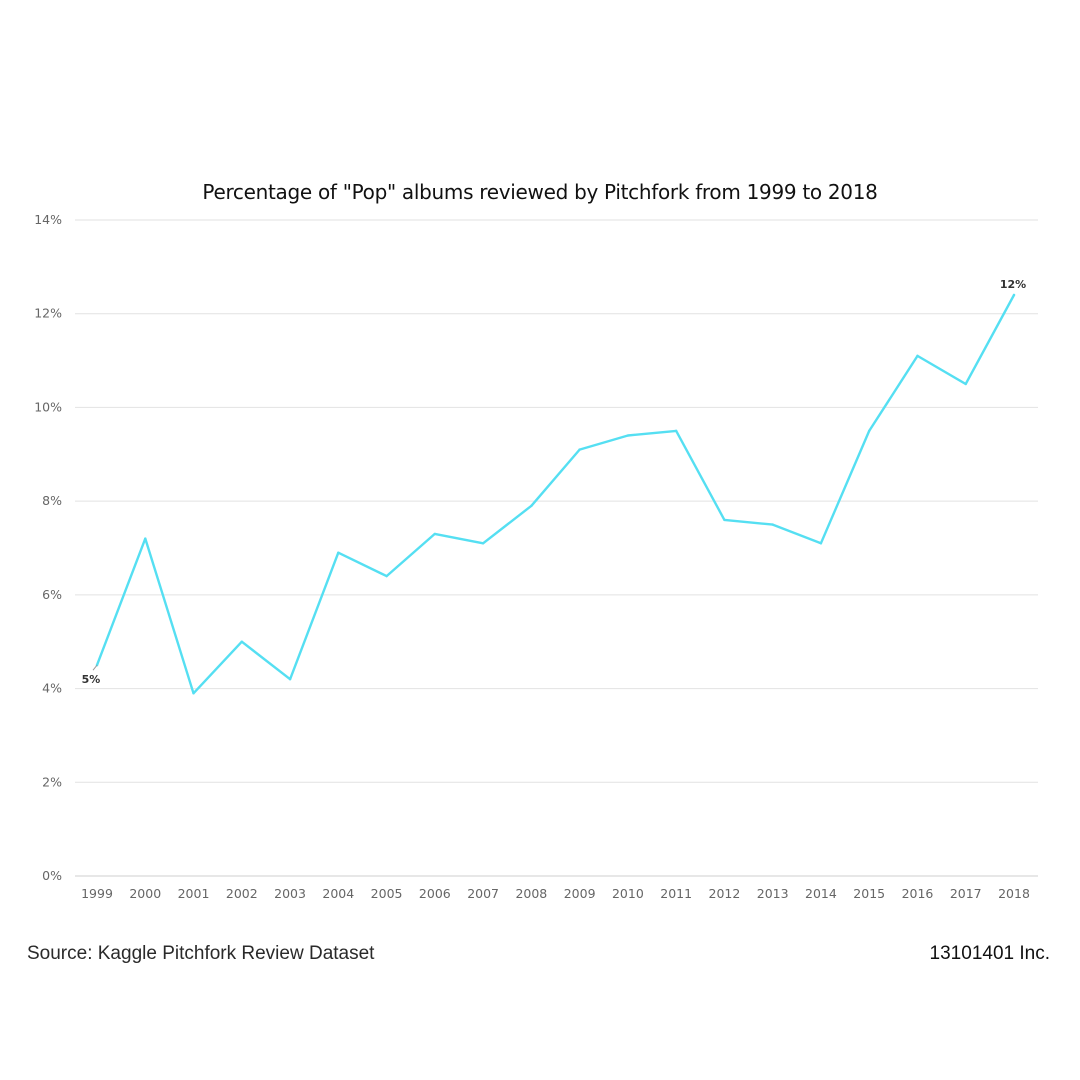 The height and width of the screenshot is (1080, 1080). Describe the element at coordinates (48, 313) in the screenshot. I see `y-tick-label: 12%` at that location.